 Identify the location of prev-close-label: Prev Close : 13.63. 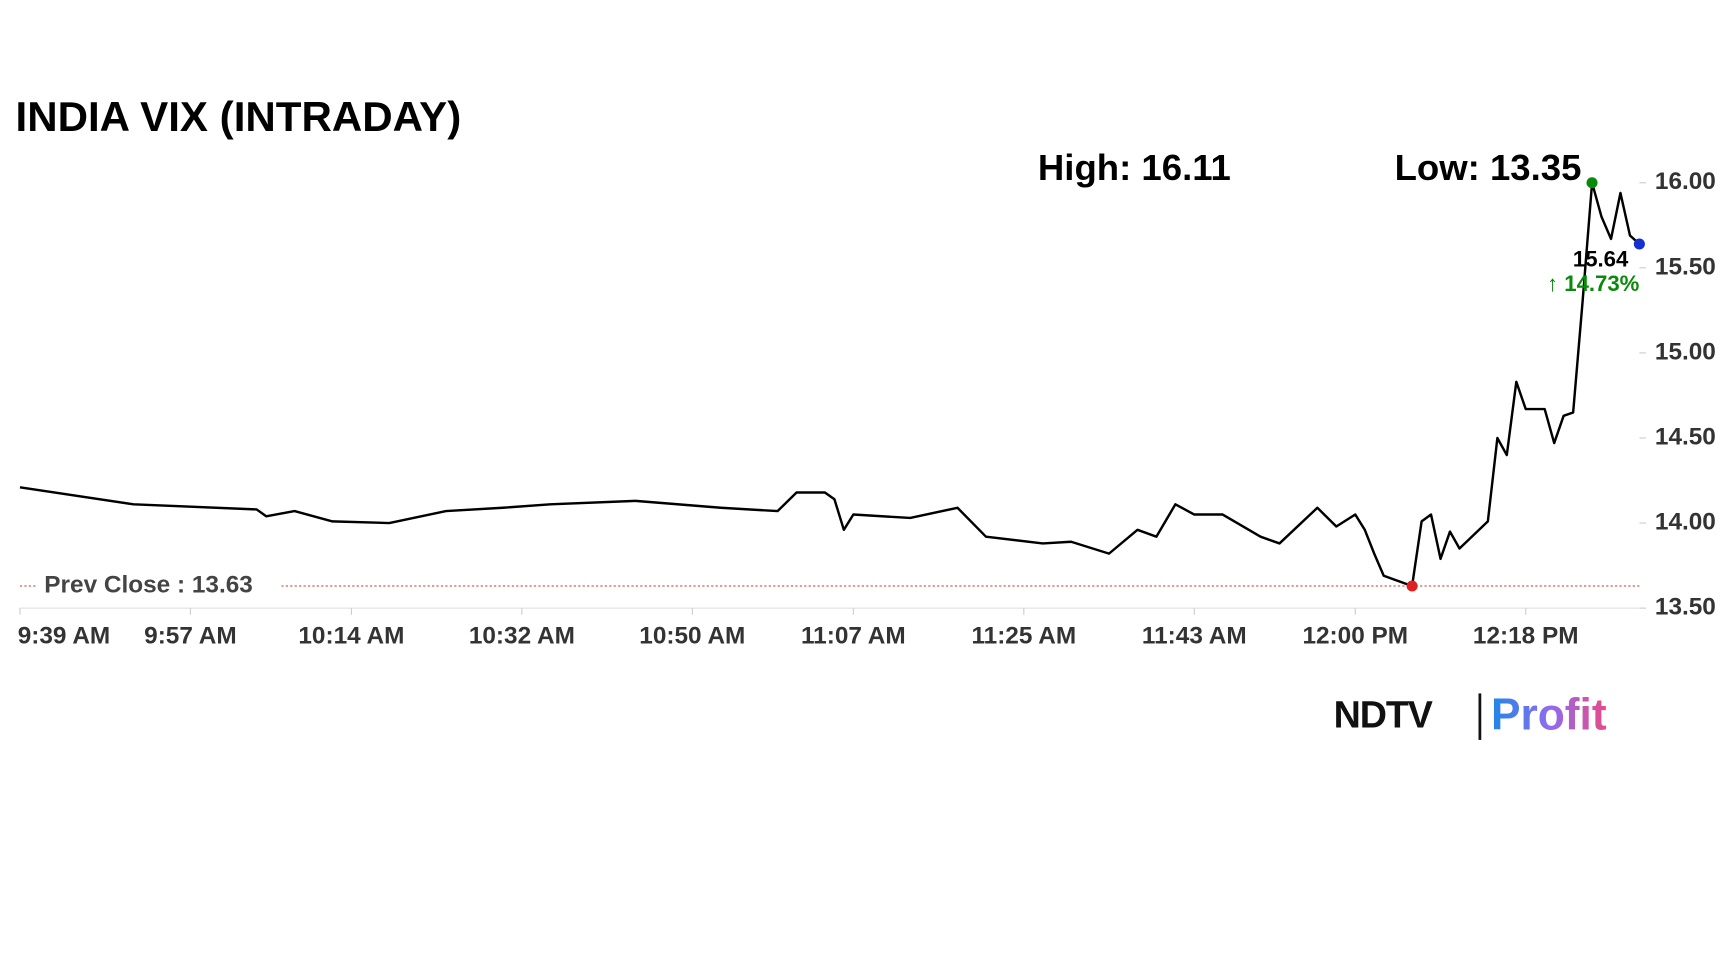
(148, 584).